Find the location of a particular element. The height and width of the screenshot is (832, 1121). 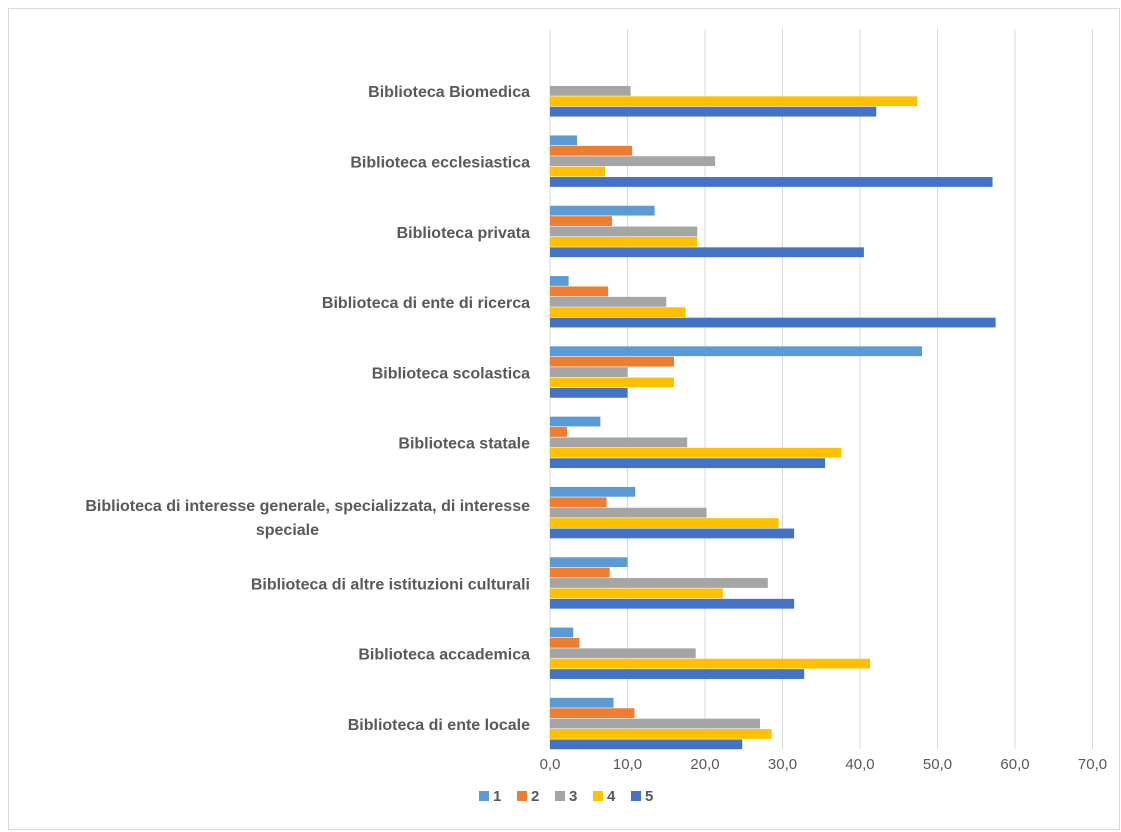

legend-label: 1 is located at coordinates (497, 796).